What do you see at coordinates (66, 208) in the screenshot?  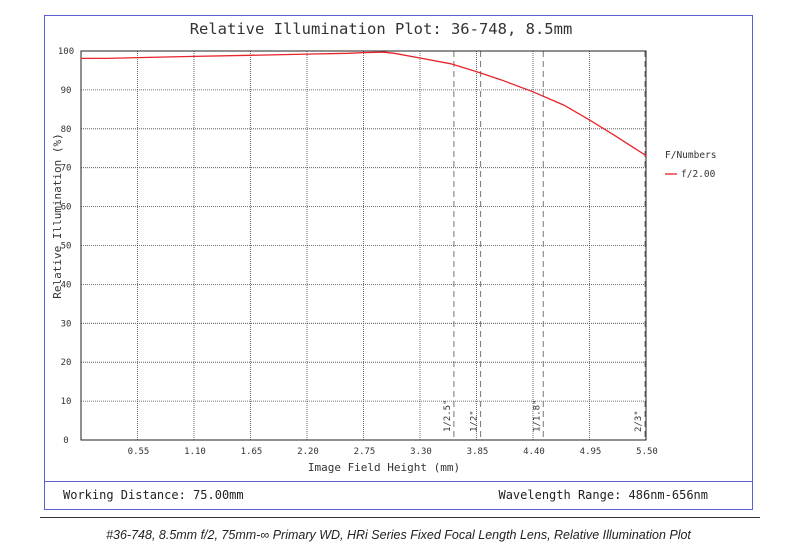 I see `y-tick-label: 60` at bounding box center [66, 208].